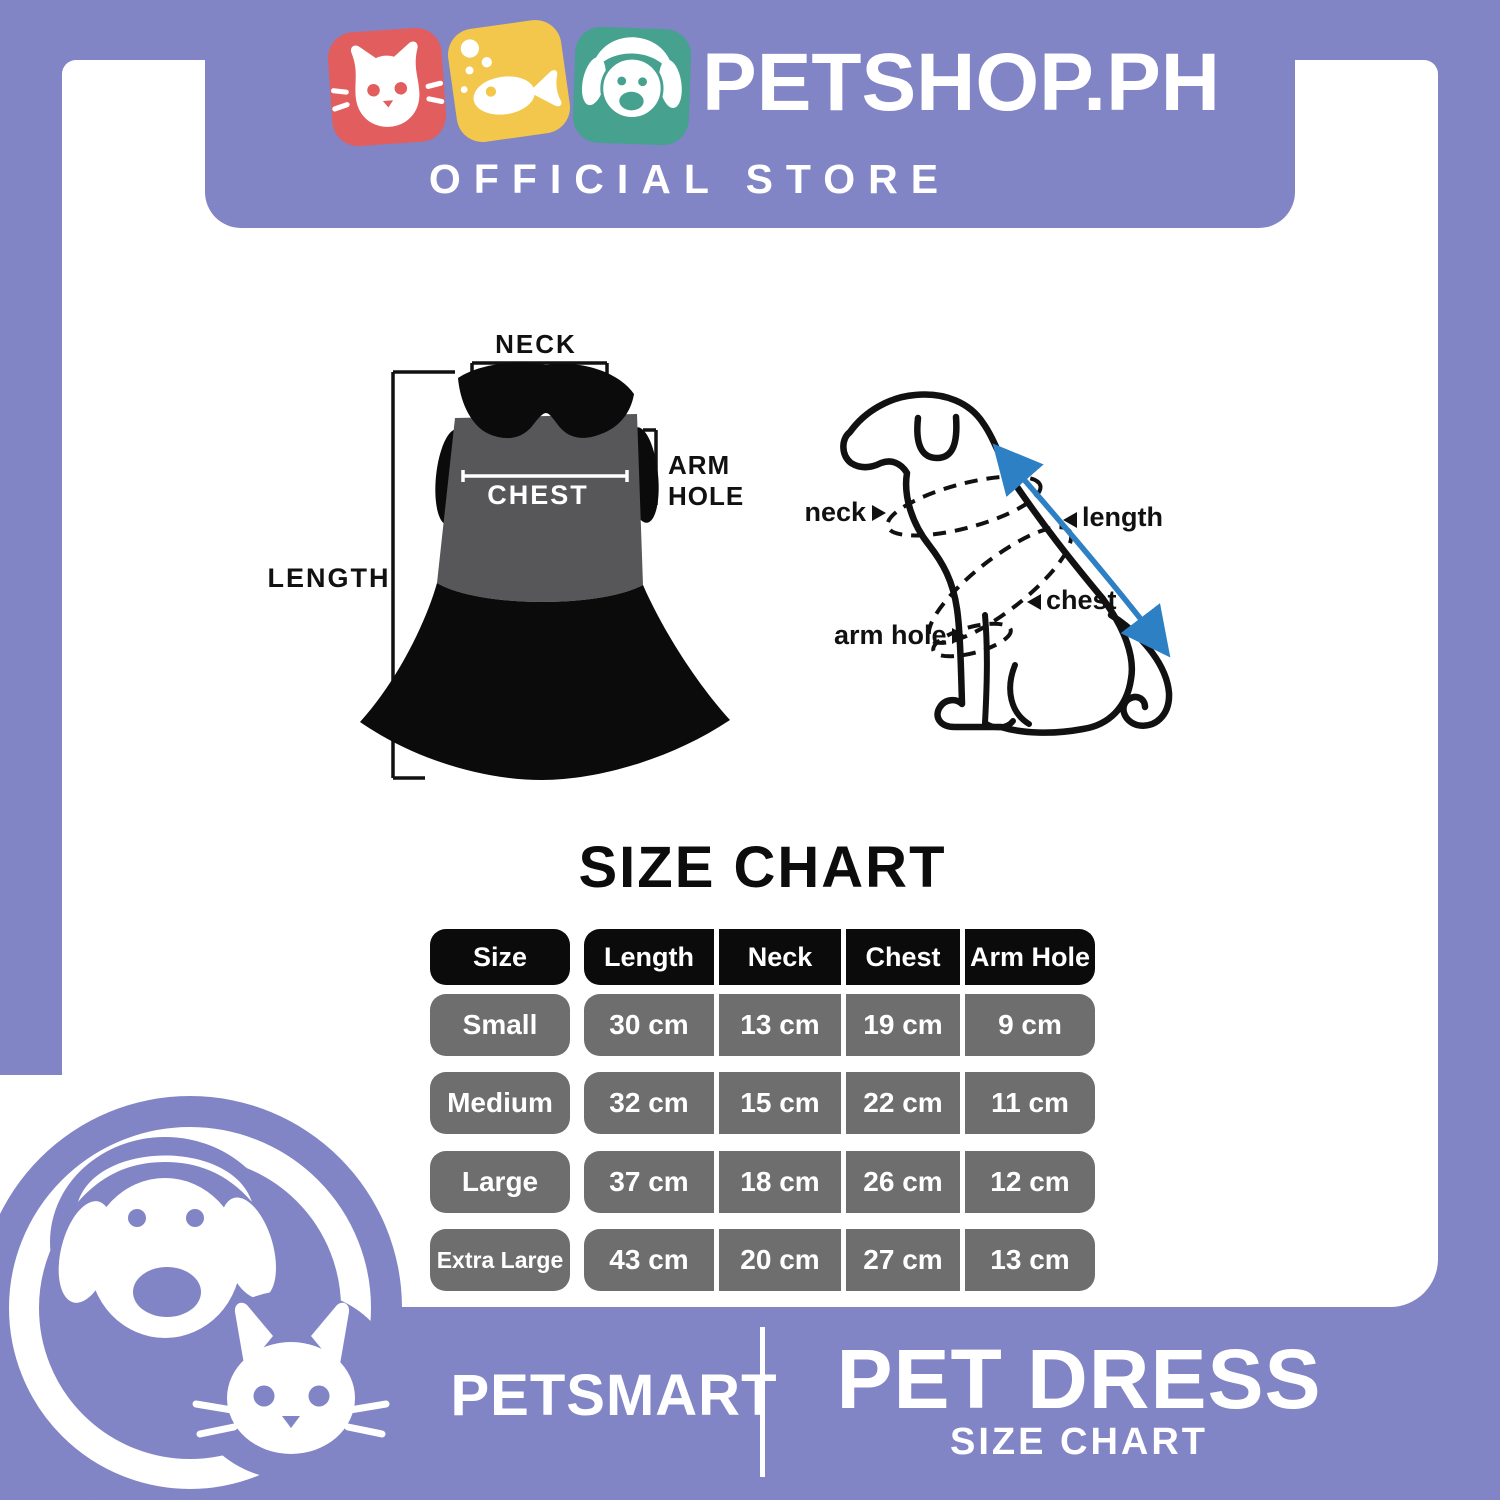 This screenshot has width=1500, height=1500. Describe the element at coordinates (780, 1103) in the screenshot. I see `value-cell: 15 cm` at that location.